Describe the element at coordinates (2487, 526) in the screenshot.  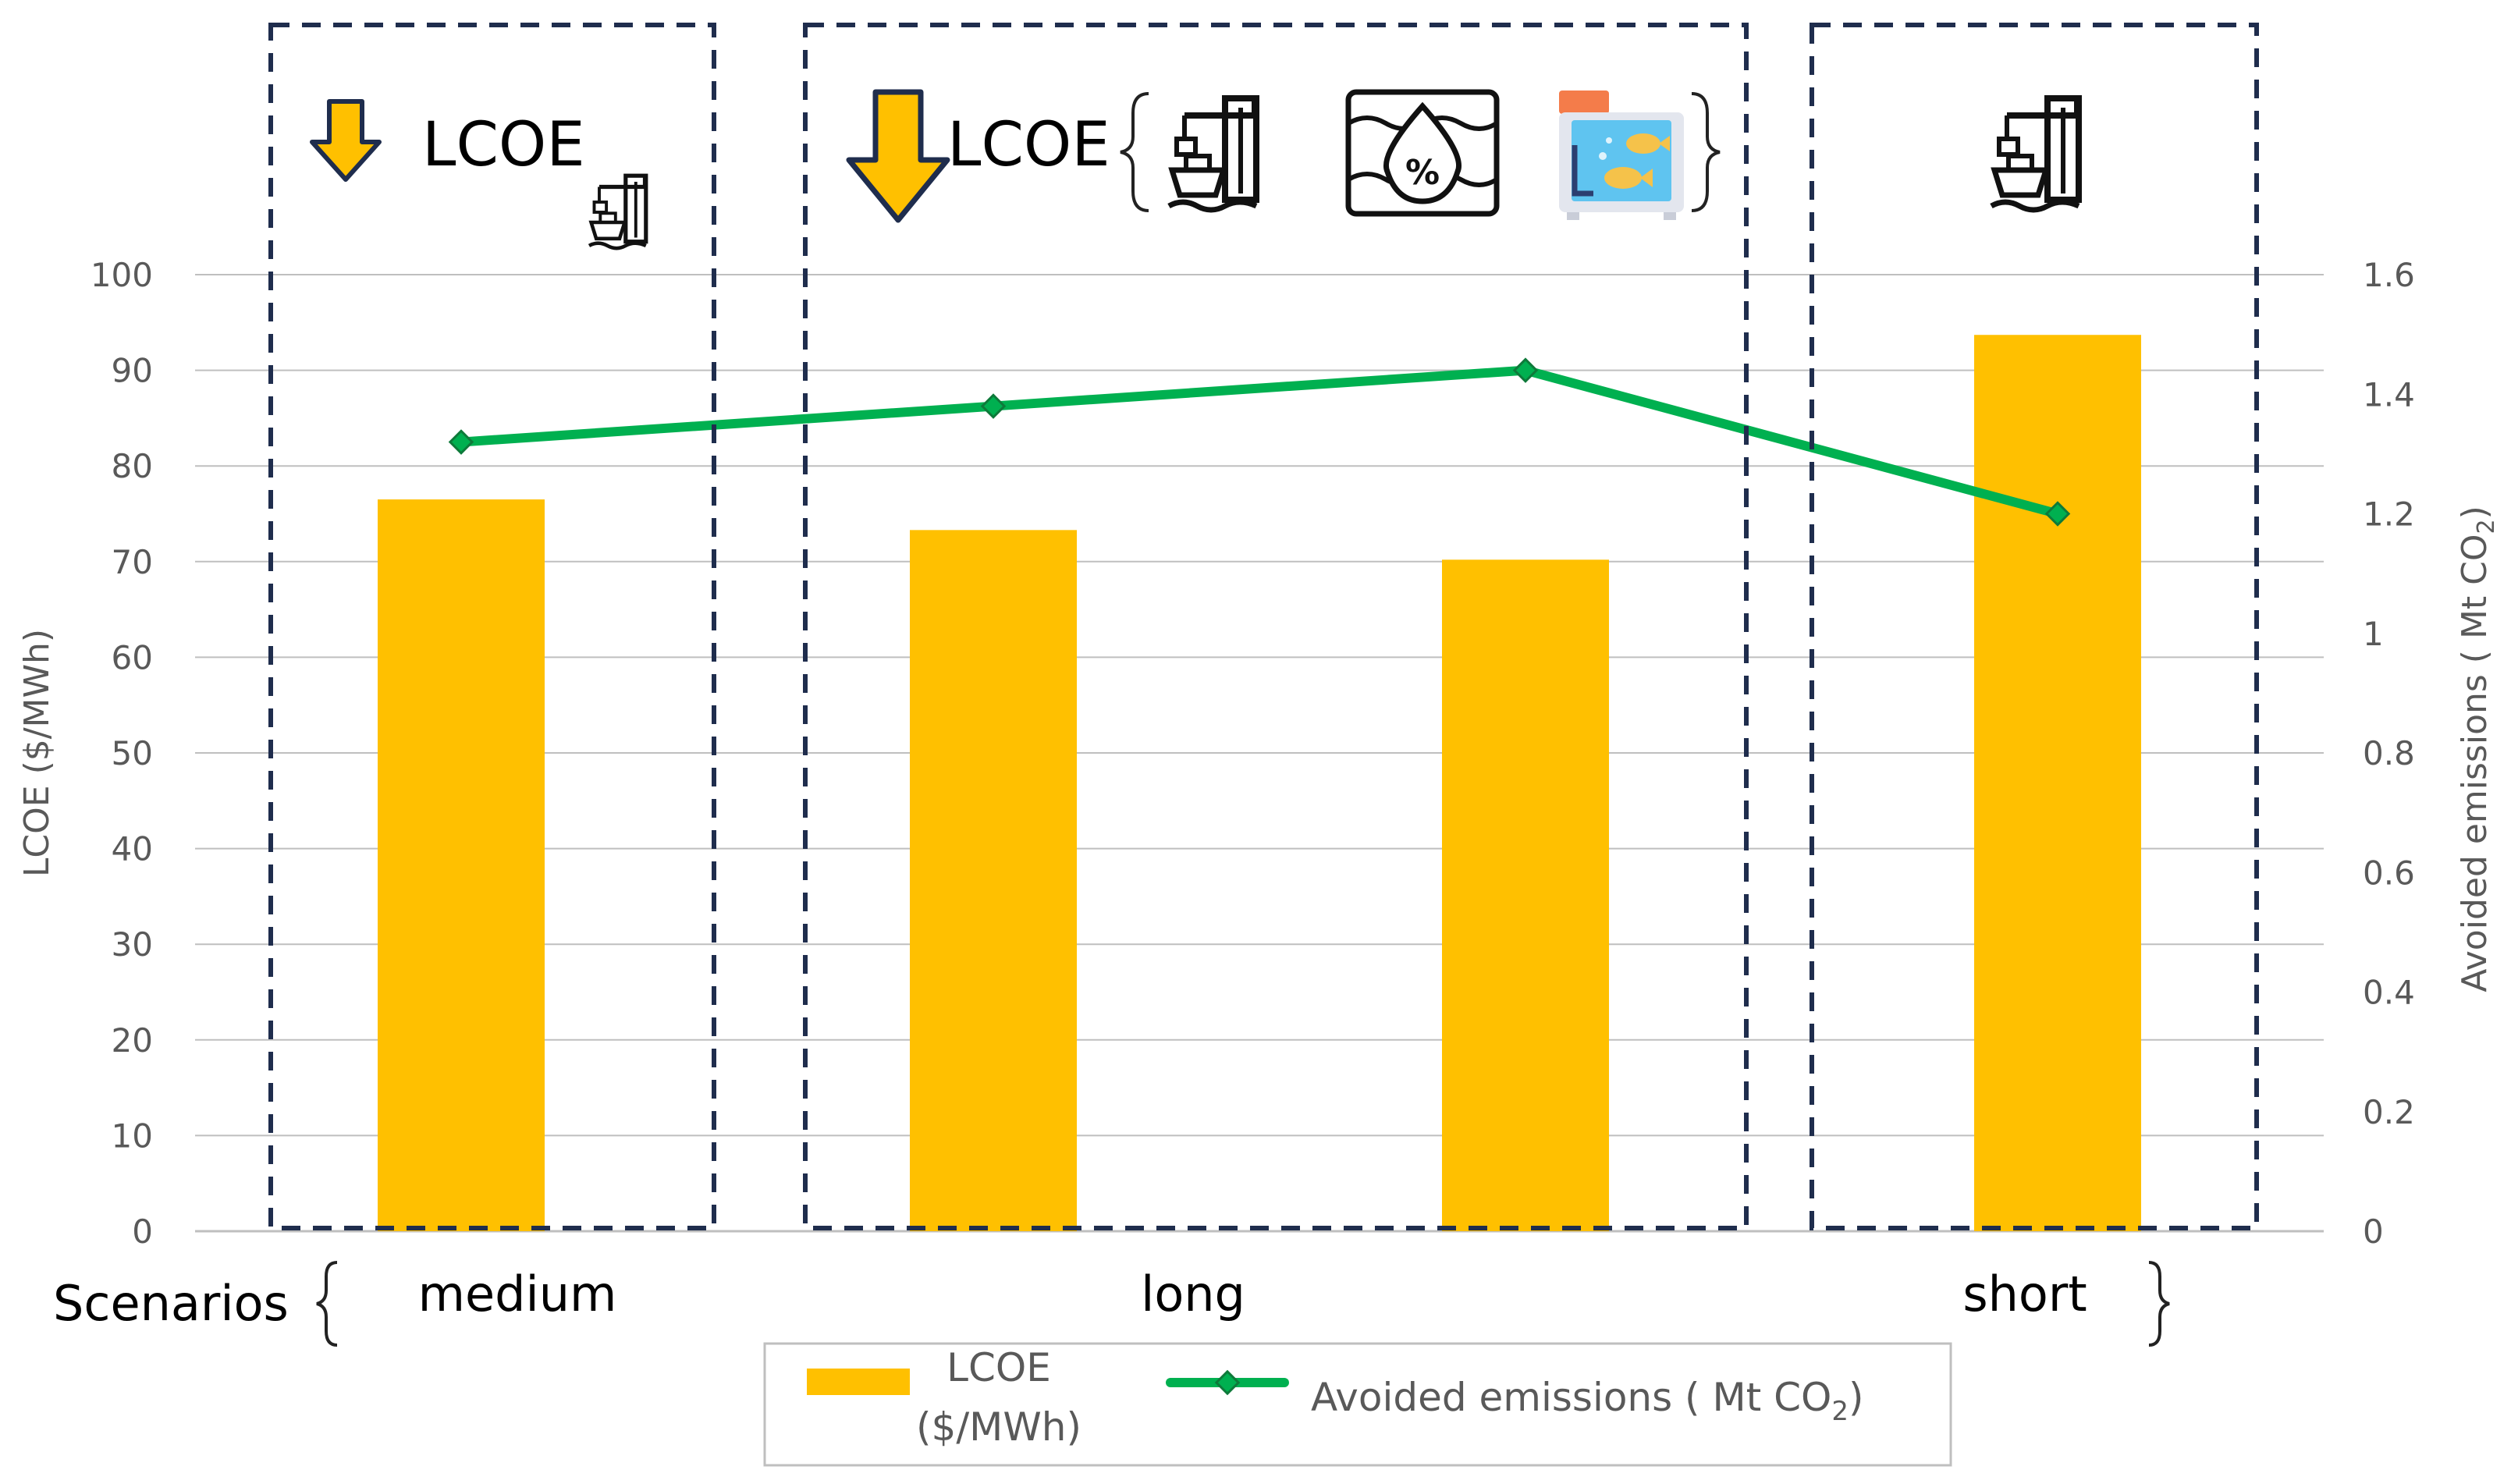
I see `right-axis-title-sub: 2` at that location.